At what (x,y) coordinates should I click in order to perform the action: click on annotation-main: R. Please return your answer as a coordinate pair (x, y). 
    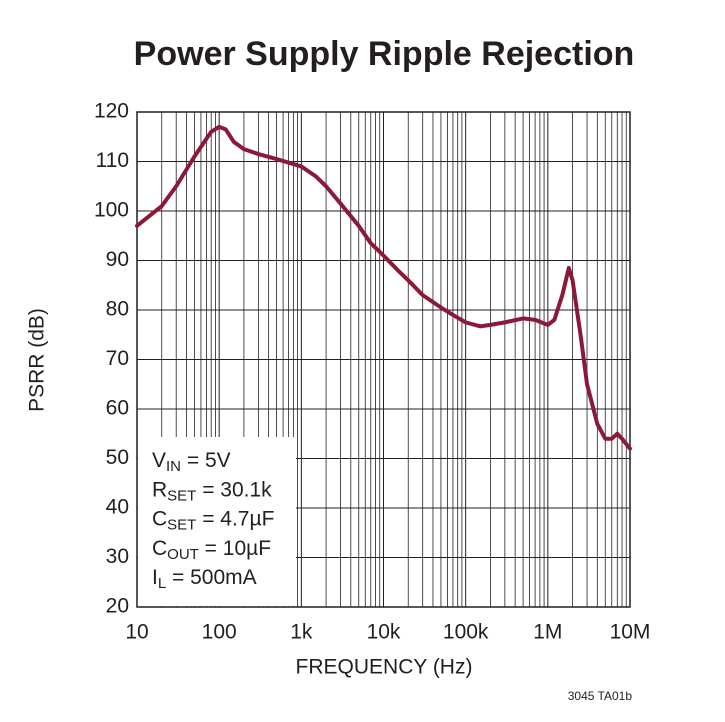
    Looking at the image, I should click on (159, 489).